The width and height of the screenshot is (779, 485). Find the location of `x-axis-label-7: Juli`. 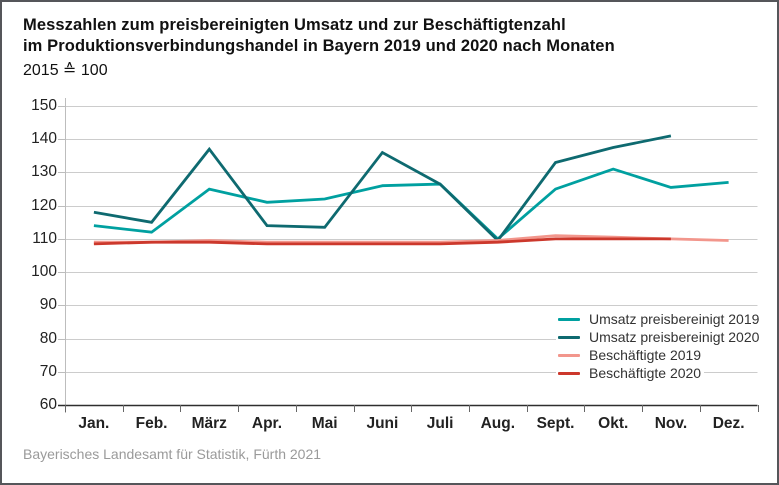

x-axis-label-7: Juli is located at coordinates (440, 423).